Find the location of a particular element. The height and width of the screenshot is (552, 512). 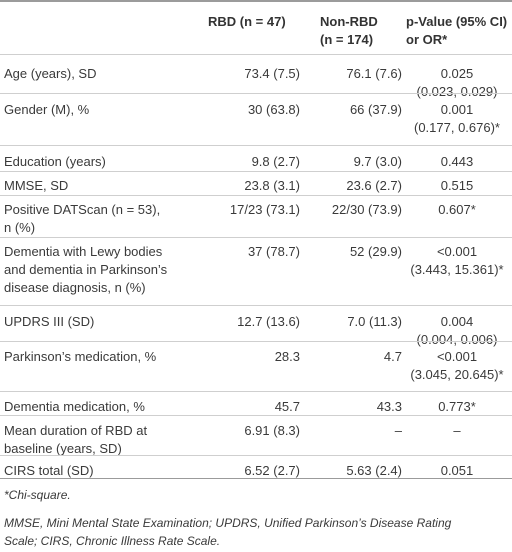

row-pvalue-line-1: 0.051 is located at coordinates (457, 470).